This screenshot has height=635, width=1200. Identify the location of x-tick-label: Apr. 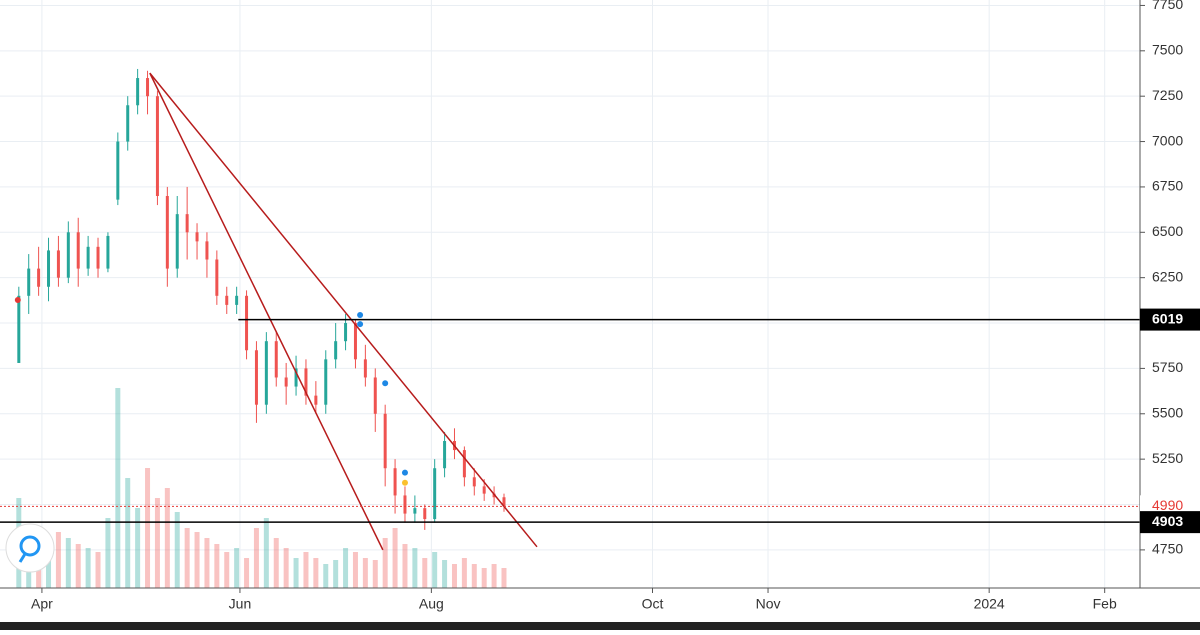
(42, 604).